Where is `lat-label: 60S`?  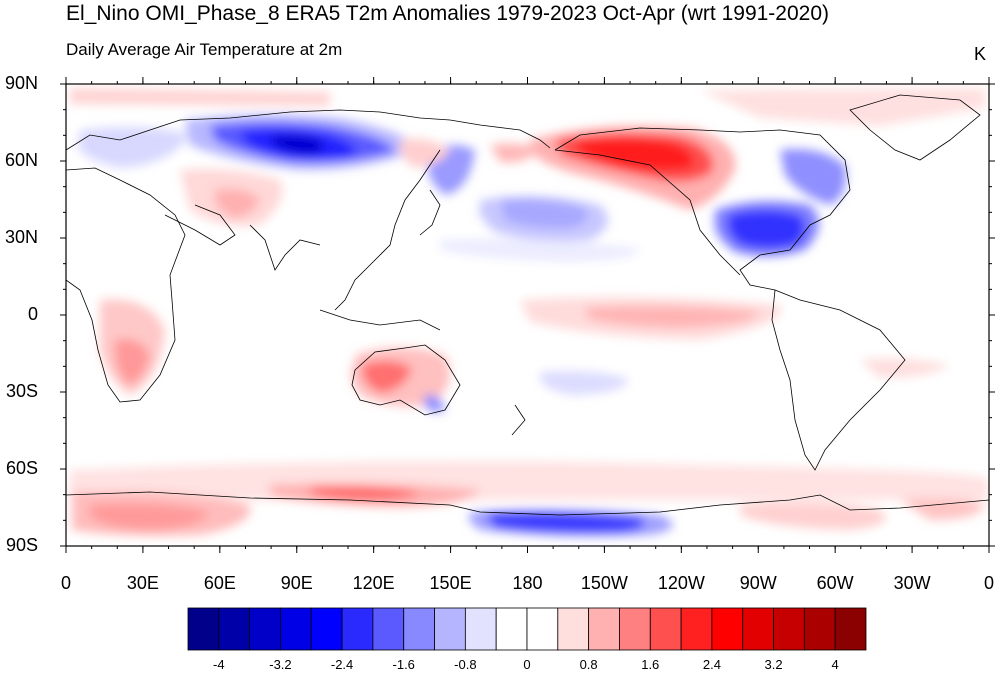 lat-label: 60S is located at coordinates (21, 468).